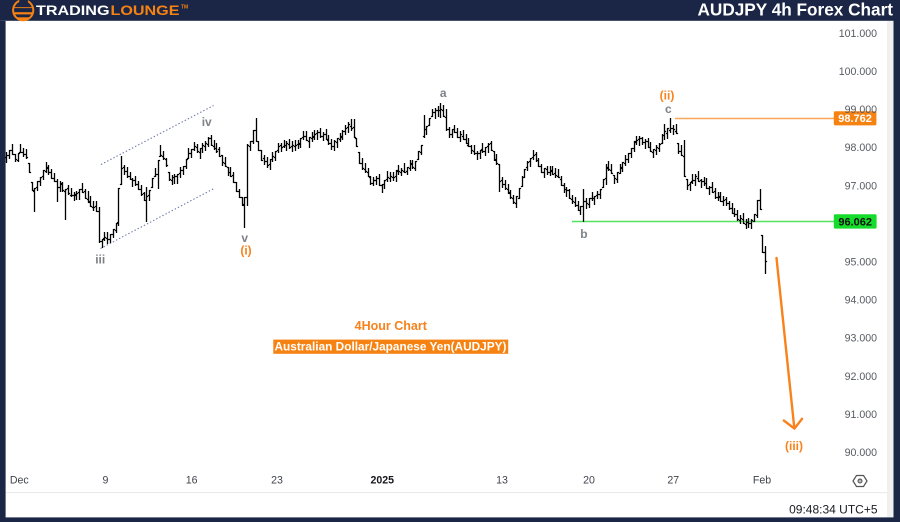 The height and width of the screenshot is (522, 900). What do you see at coordinates (861, 186) in the screenshot?
I see `svg-text: 97.000` at bounding box center [861, 186].